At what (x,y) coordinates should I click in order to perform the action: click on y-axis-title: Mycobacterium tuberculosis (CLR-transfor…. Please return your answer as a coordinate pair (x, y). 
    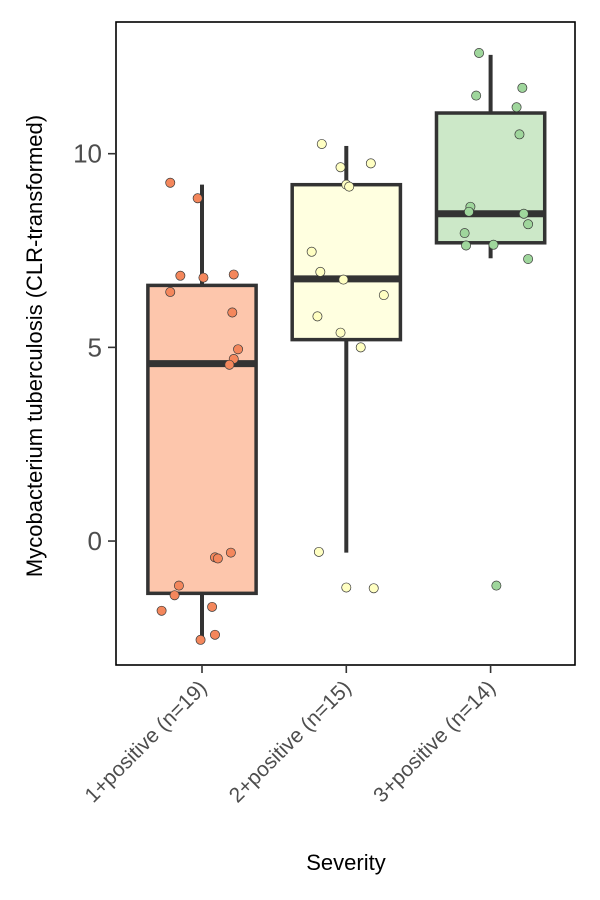
    Looking at the image, I should click on (34, 346).